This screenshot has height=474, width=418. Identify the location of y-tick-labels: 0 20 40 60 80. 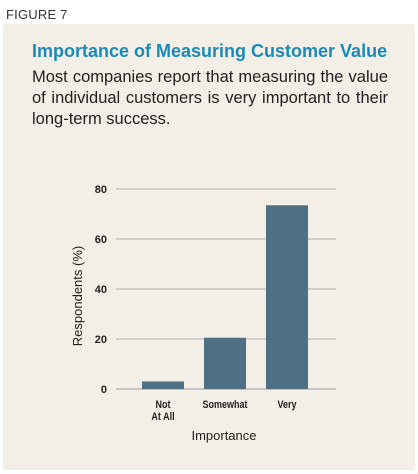
(101, 290).